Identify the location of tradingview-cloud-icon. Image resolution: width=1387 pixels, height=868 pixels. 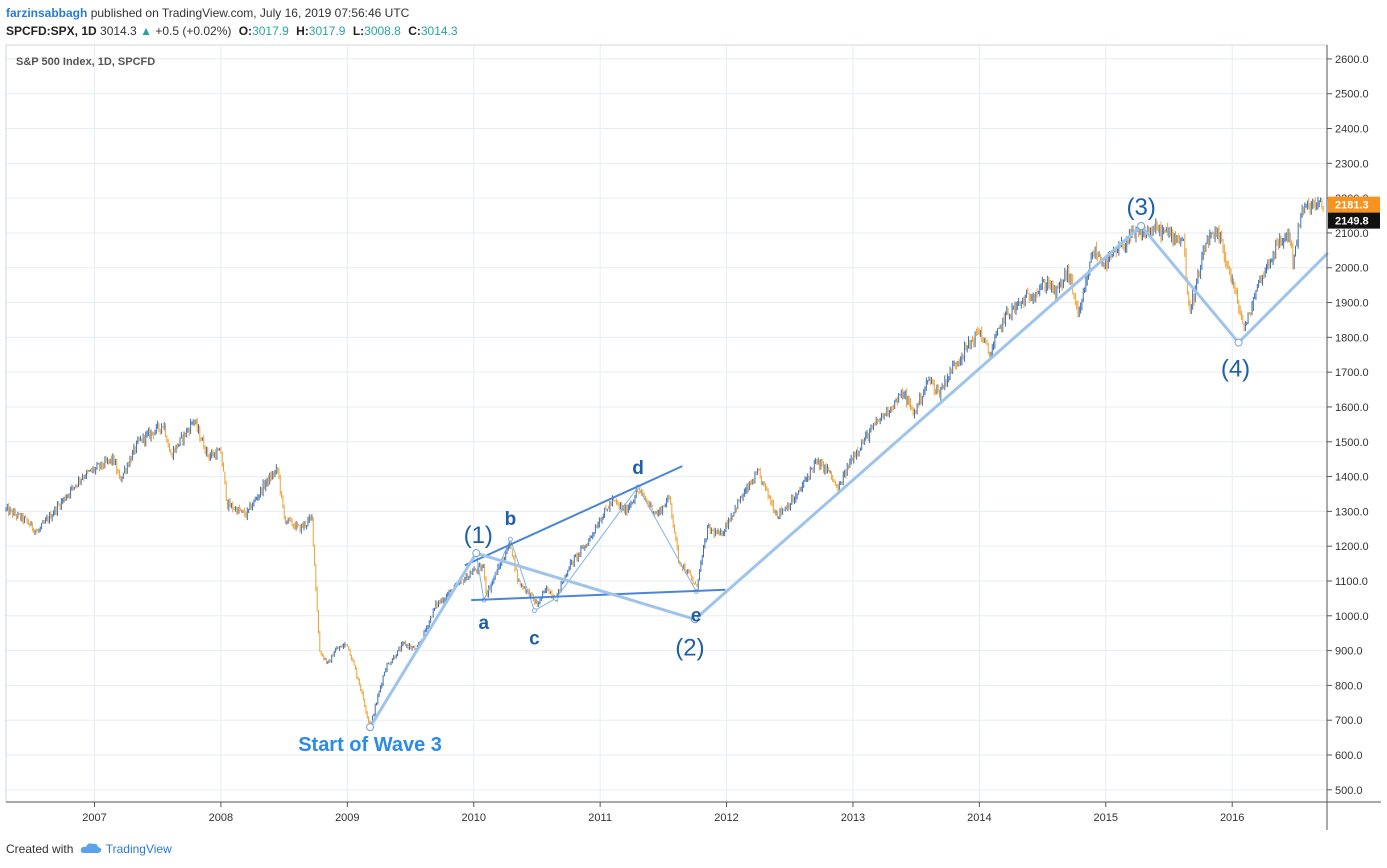
(90, 848).